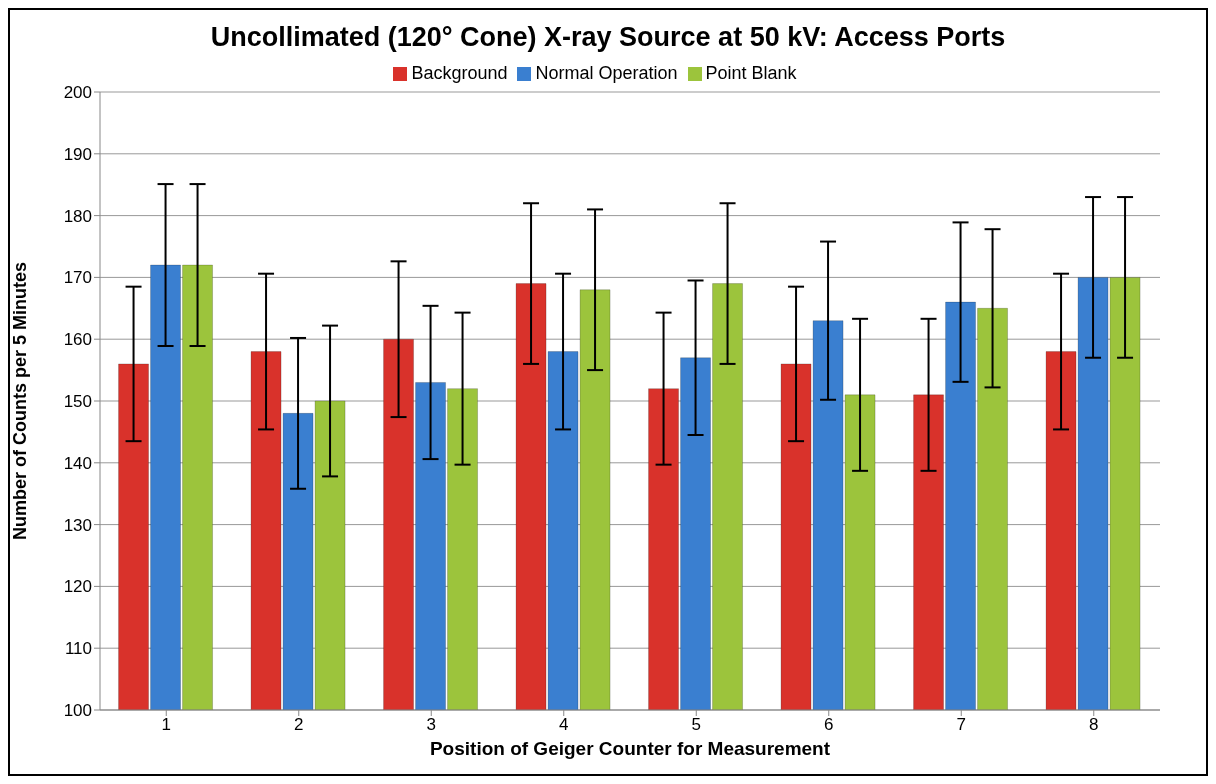 The width and height of the screenshot is (1216, 784). What do you see at coordinates (564, 725) in the screenshot?
I see `x-tick-label: 4` at bounding box center [564, 725].